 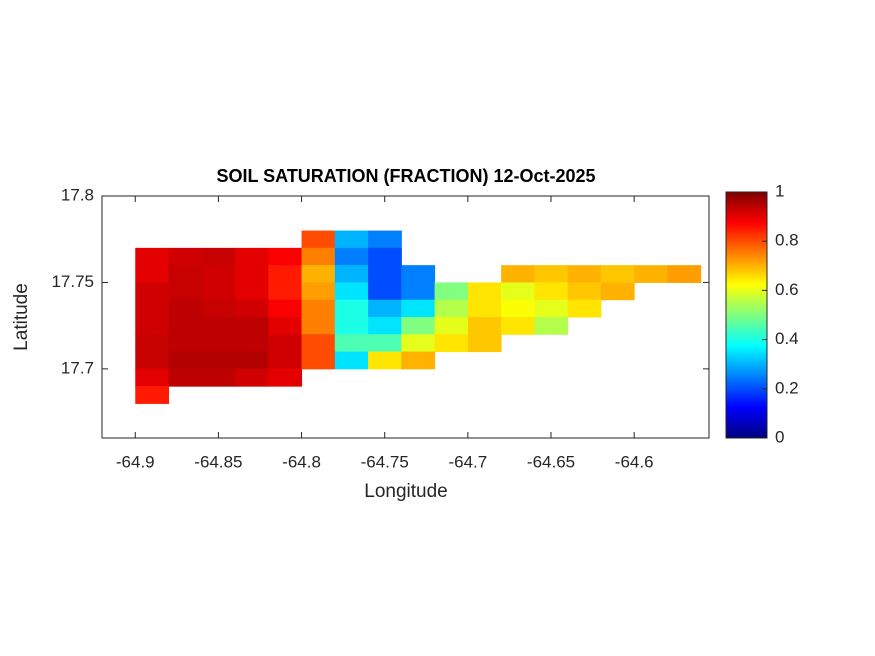 I want to click on y-tick-label: 17.7, so click(x=77, y=367).